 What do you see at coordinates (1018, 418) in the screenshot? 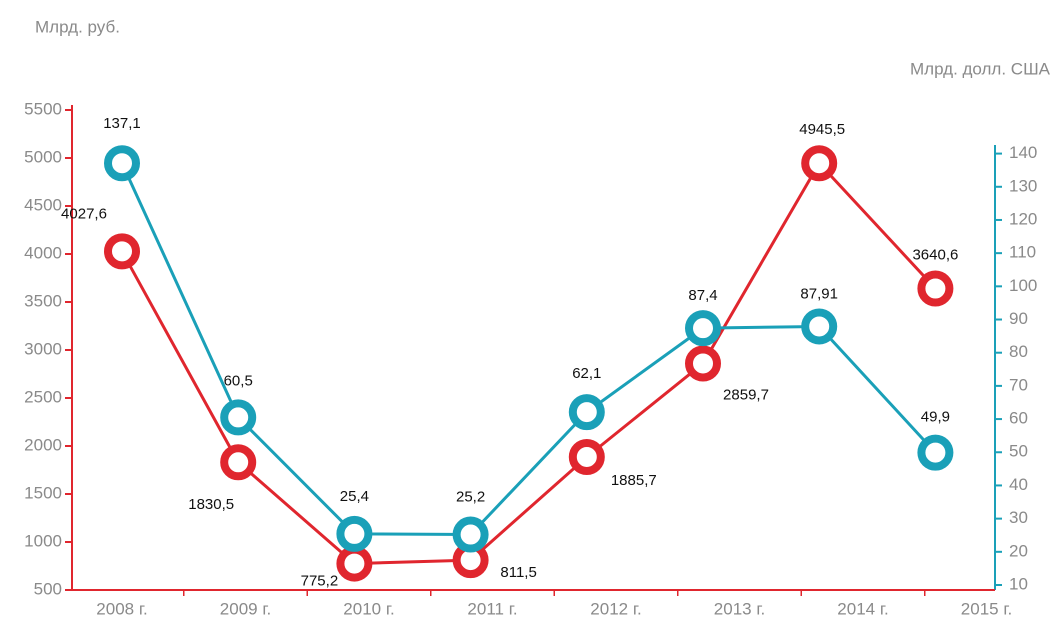
I see `y2-tick-label: 60` at bounding box center [1018, 418].